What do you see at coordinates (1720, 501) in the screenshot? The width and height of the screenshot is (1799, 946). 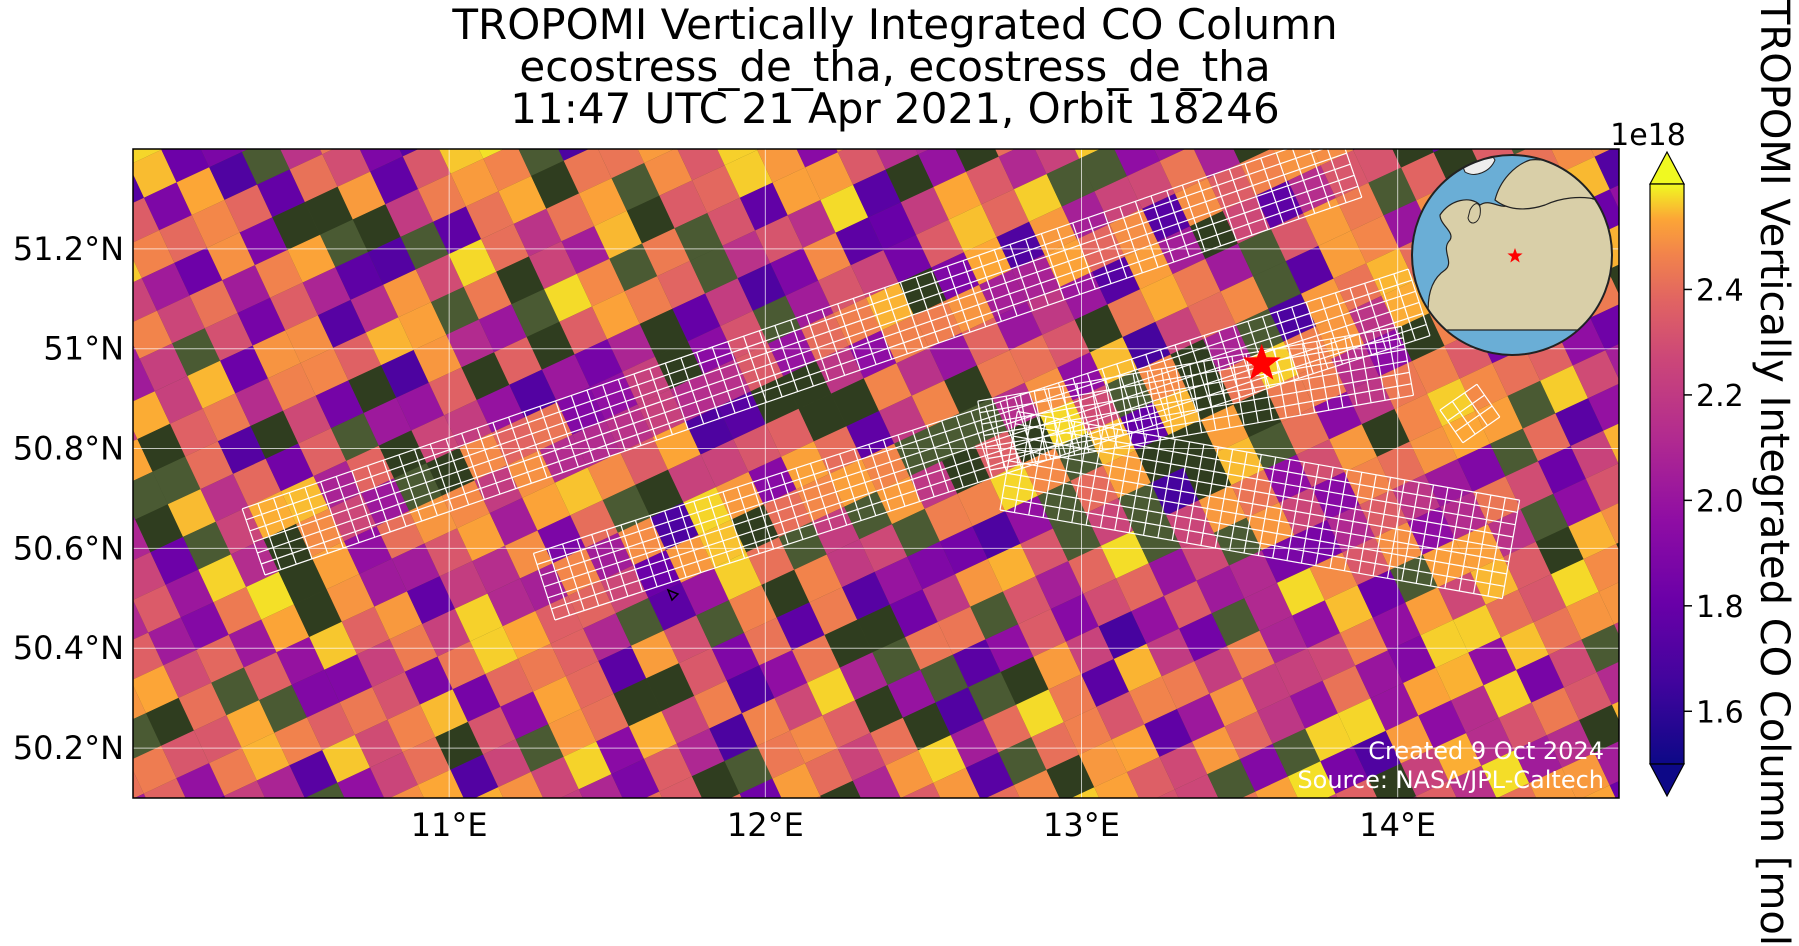 I see `colorbar-tick-label: 2.0` at bounding box center [1720, 501].